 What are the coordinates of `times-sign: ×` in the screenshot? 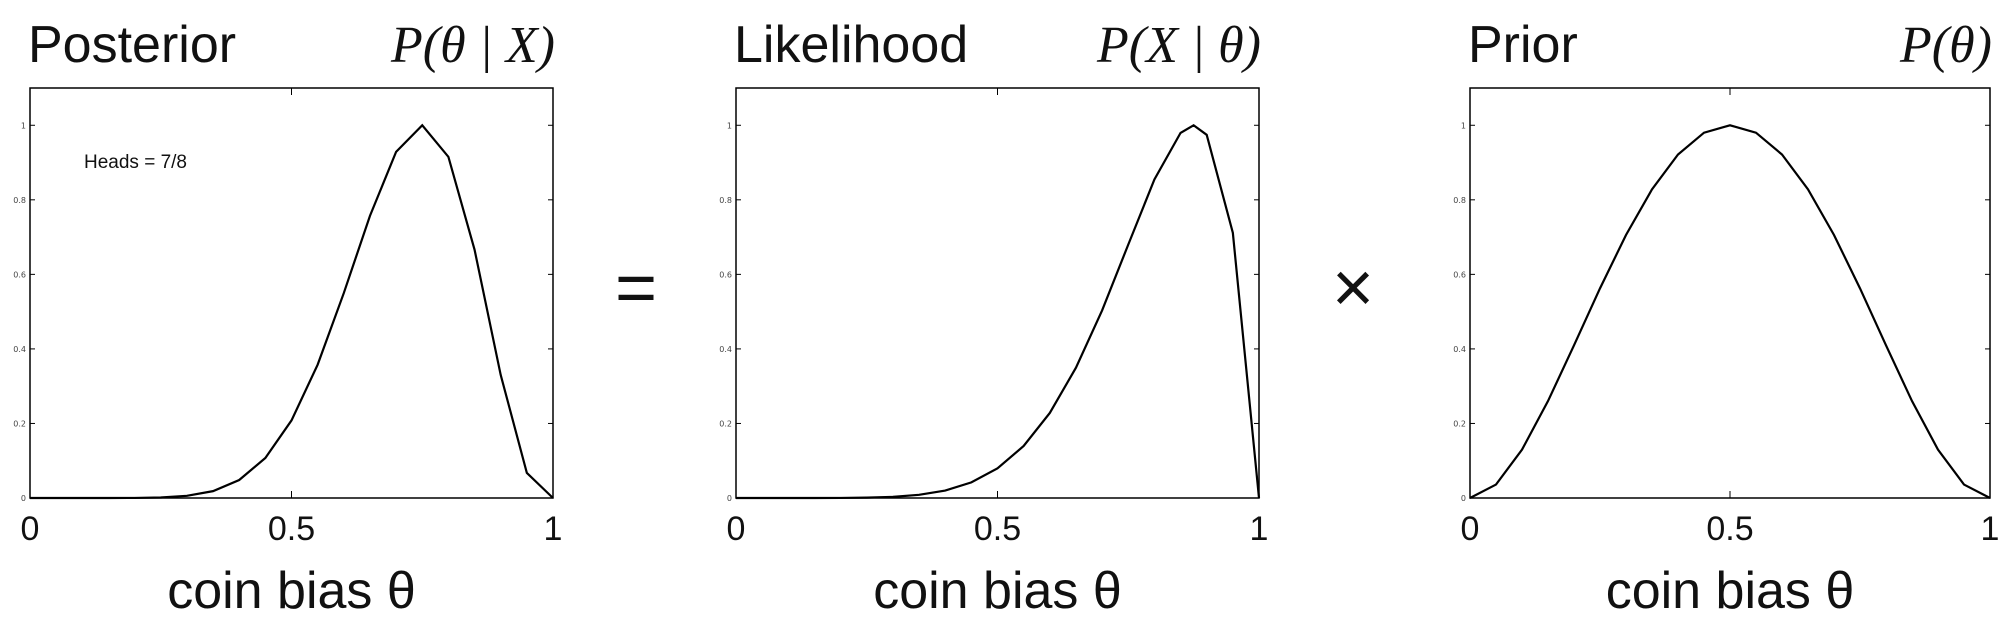 It's located at (1353, 288).